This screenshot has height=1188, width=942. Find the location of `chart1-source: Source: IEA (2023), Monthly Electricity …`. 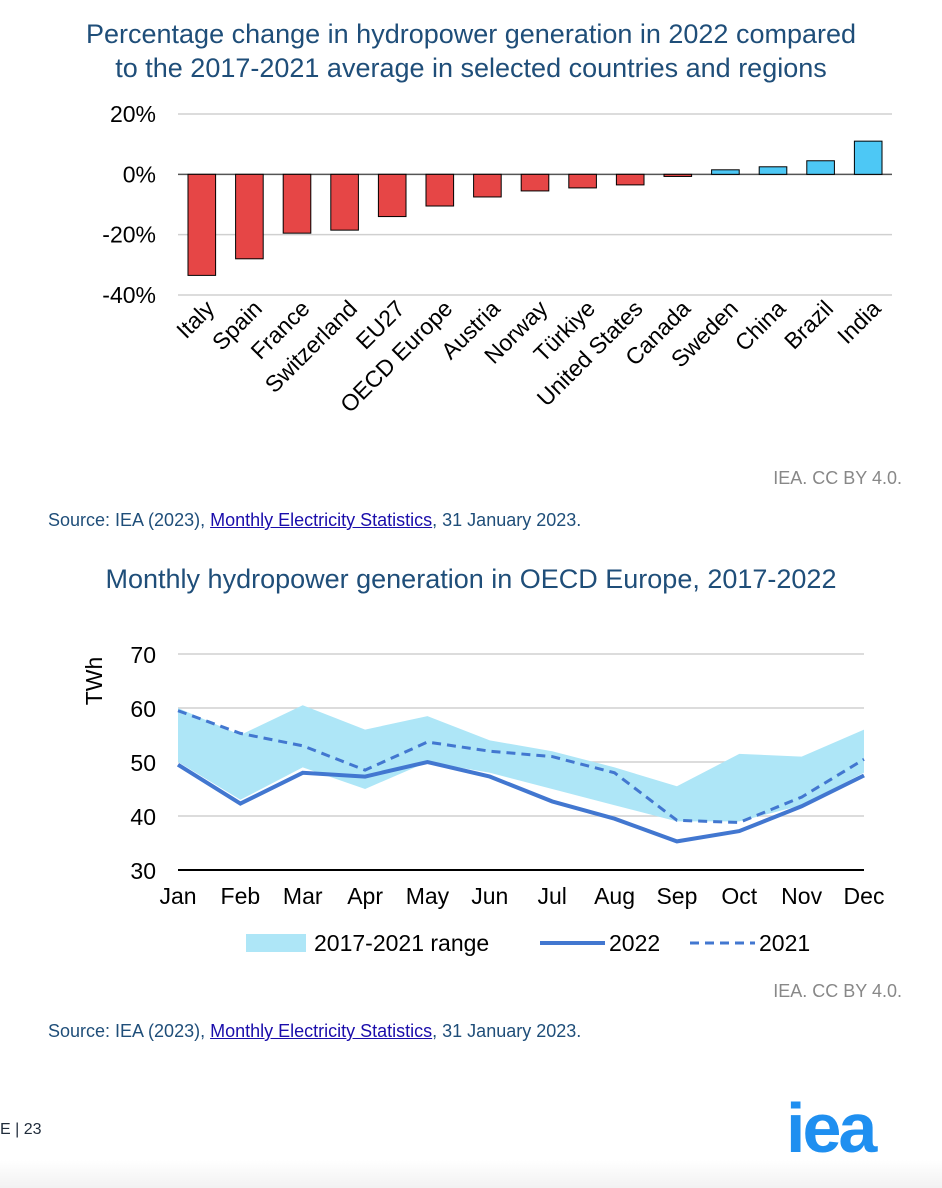

chart1-source: Source: IEA (2023), Monthly Electricity … is located at coordinates (314, 520).